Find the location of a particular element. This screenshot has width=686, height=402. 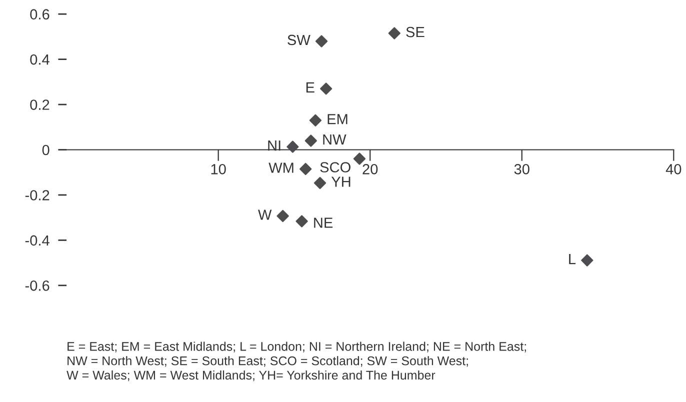

y-tick-label: -0.6 is located at coordinates (37, 285).